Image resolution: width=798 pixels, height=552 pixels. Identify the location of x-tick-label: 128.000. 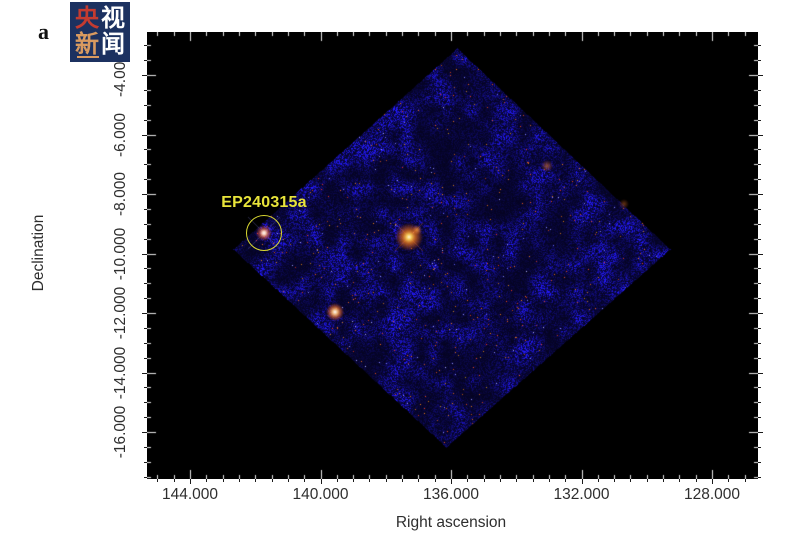
(712, 494).